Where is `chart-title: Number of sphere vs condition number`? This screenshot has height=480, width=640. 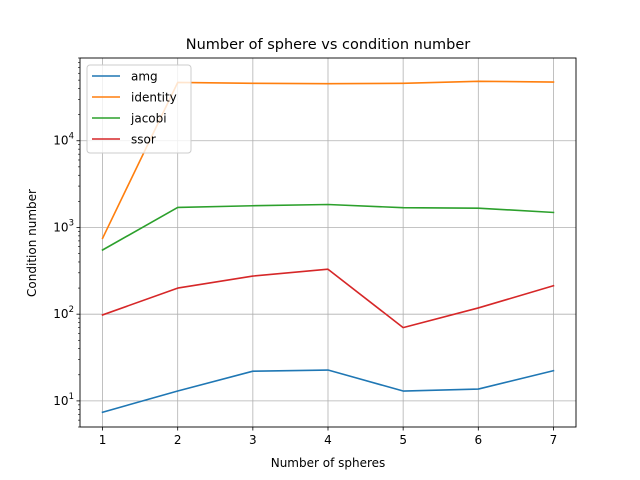 chart-title: Number of sphere vs condition number is located at coordinates (328, 45).